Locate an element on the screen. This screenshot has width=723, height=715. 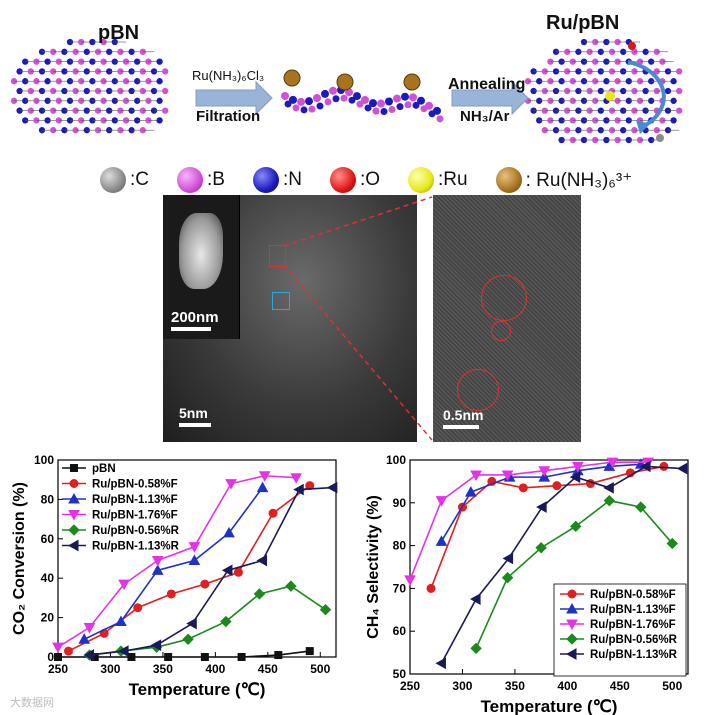
x-tick-label: 500 is located at coordinates (672, 686).